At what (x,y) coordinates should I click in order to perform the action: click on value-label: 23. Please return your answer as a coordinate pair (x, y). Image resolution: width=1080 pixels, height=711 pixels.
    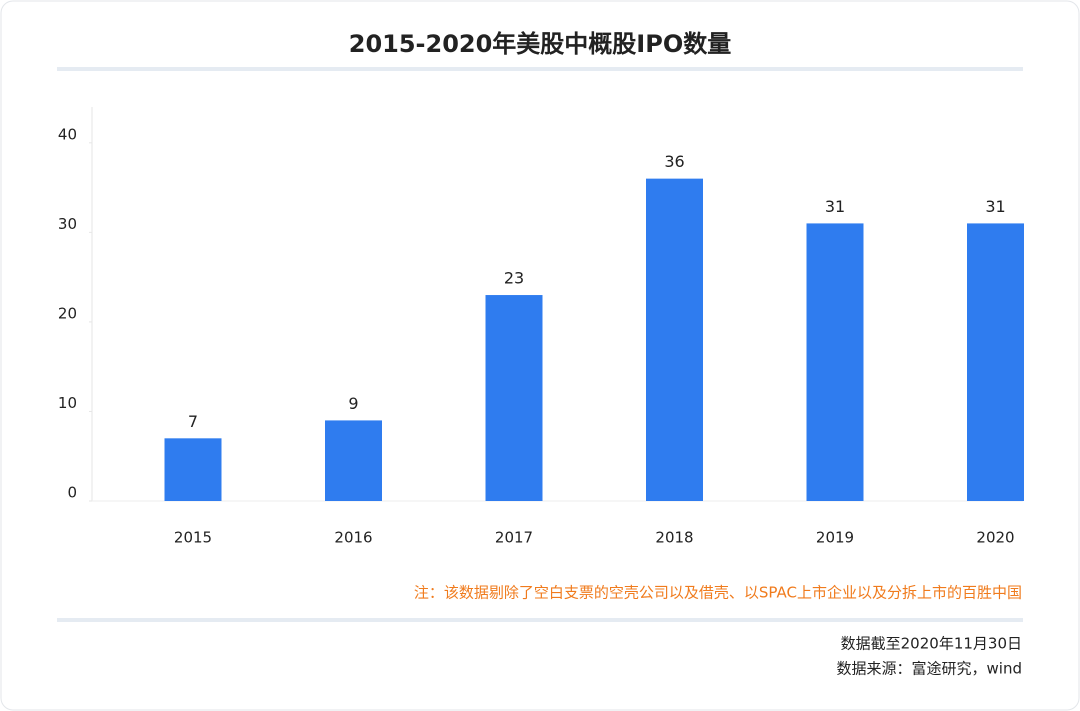
    Looking at the image, I should click on (514, 278).